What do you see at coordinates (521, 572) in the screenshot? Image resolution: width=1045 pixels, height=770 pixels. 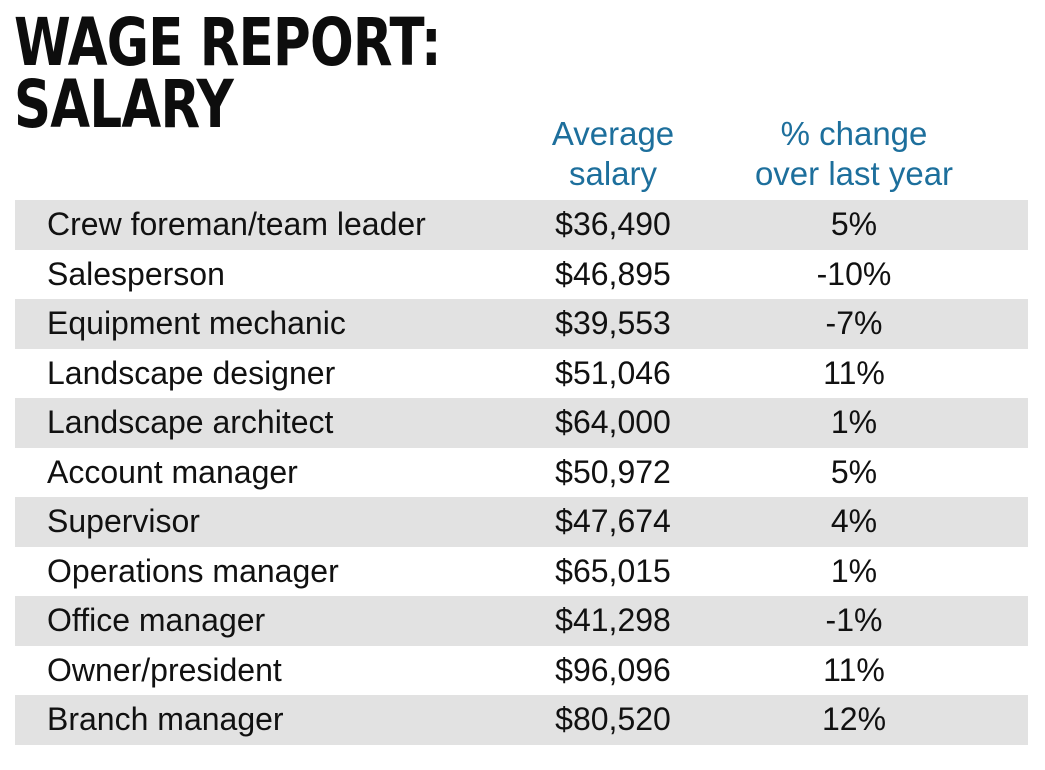 I see `table-row: Operations manager $65,015 1%` at bounding box center [521, 572].